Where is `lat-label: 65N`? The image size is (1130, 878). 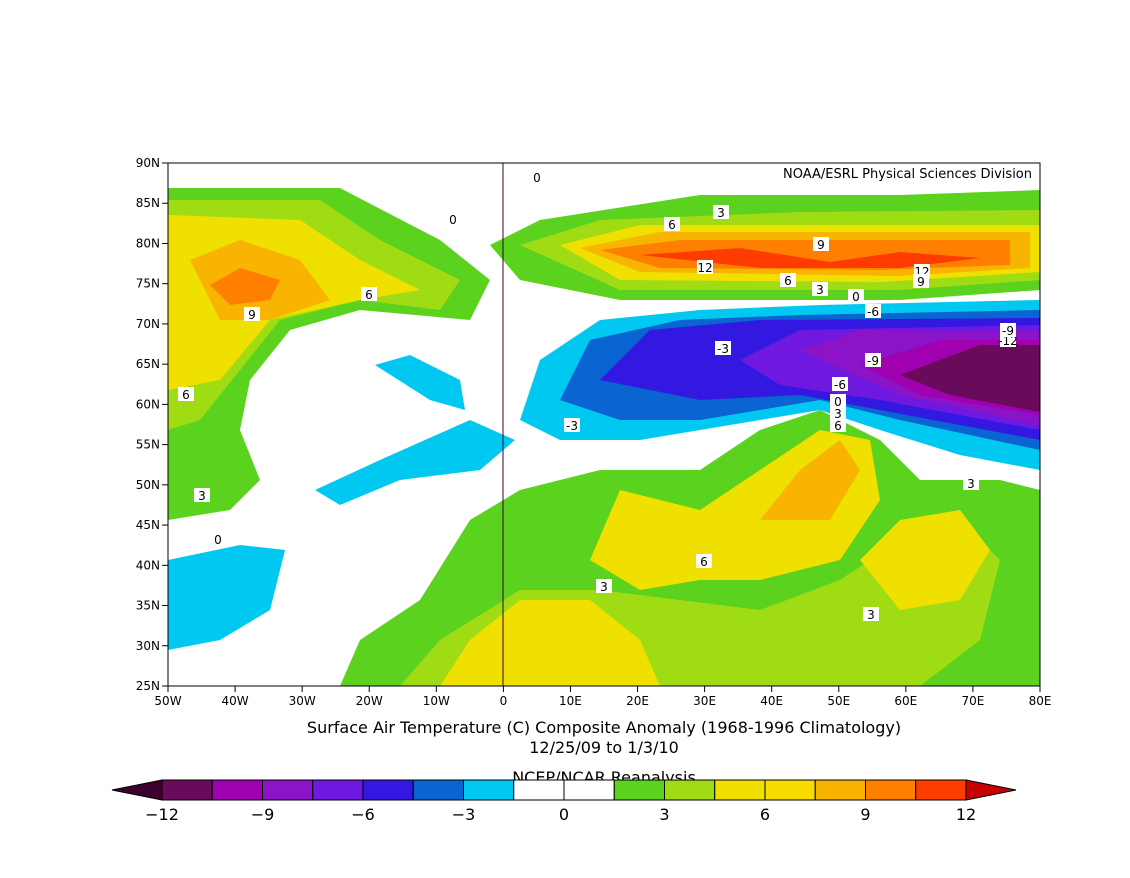 lat-label: 65N is located at coordinates (148, 364).